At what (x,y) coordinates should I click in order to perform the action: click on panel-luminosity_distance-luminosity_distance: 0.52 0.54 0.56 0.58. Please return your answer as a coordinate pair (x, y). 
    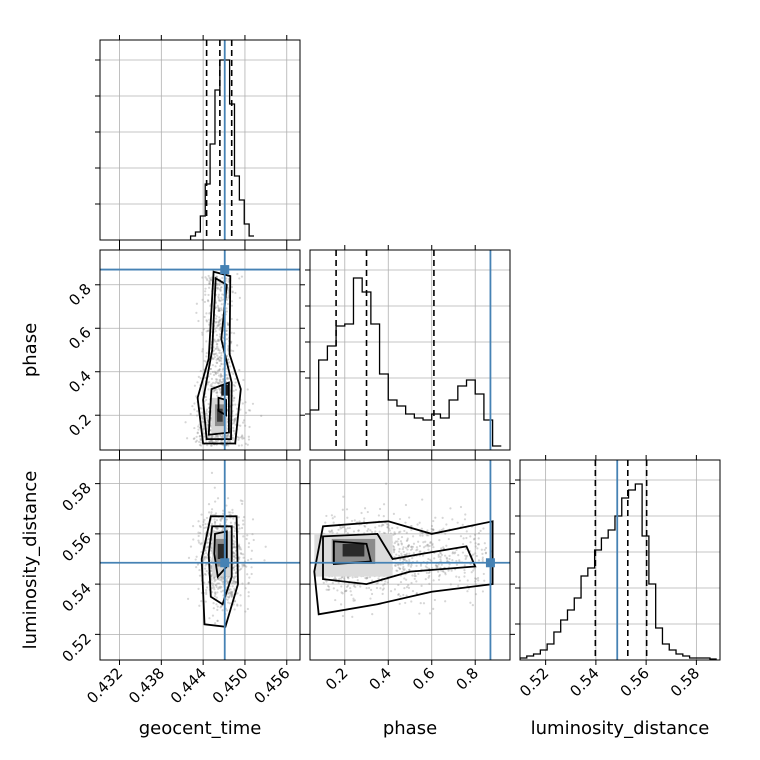
    Looking at the image, I should click on (618, 577).